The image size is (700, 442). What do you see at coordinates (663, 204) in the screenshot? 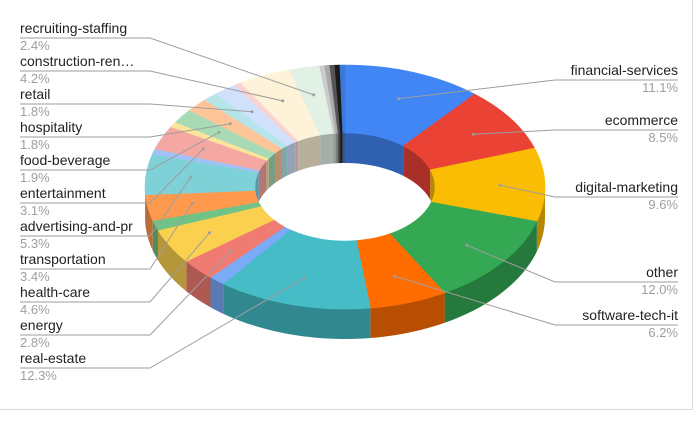
I see `slice-value-label: 9.6%` at bounding box center [663, 204].